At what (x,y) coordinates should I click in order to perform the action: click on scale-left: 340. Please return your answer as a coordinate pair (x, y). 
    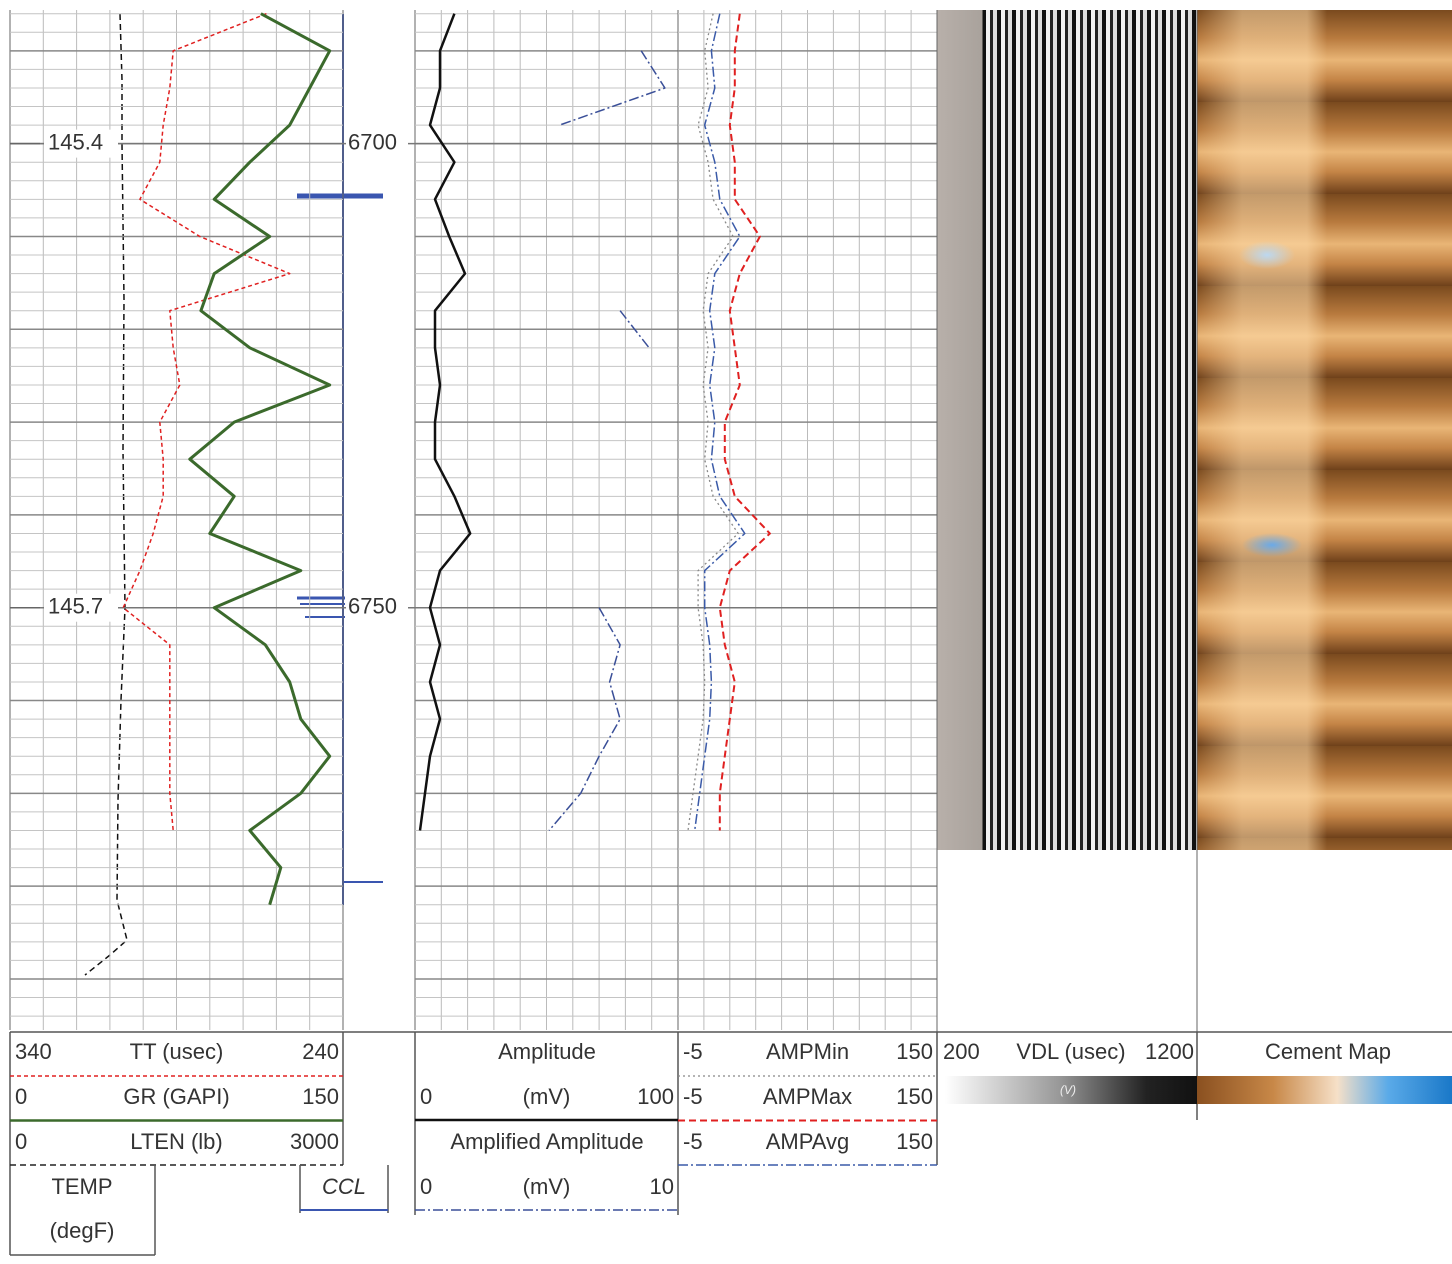
    Looking at the image, I should click on (33, 1051).